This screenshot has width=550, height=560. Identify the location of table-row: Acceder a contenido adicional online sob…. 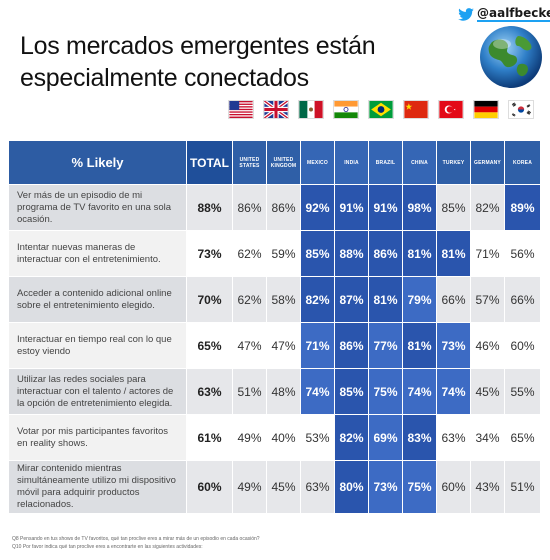
(274, 299).